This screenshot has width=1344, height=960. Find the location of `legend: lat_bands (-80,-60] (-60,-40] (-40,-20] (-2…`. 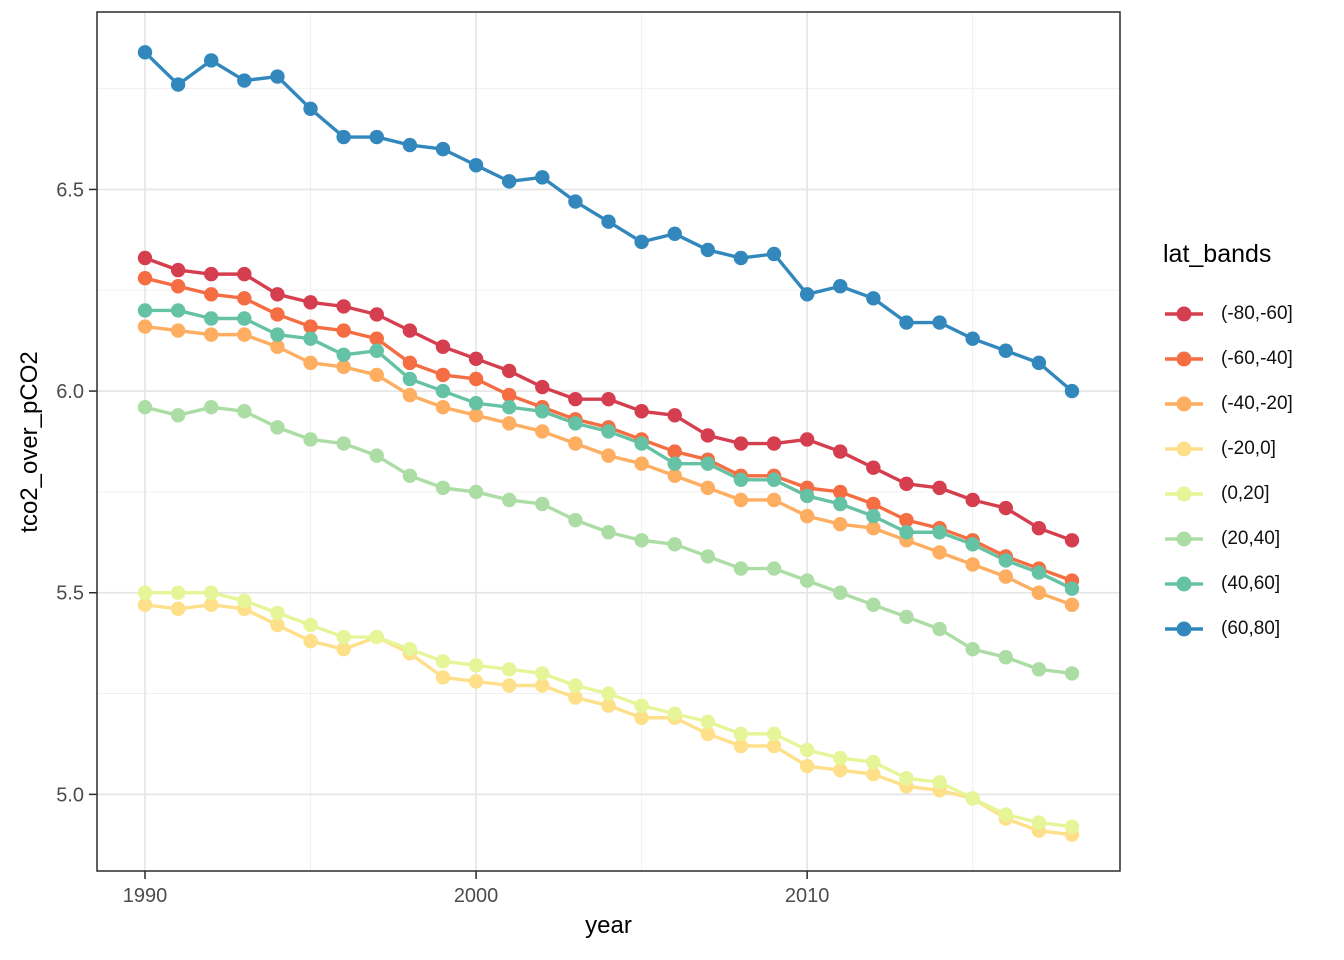

legend: lat_bands (-80,-60] (-60,-40] (-40,-20] (-2… is located at coordinates (1228, 445).